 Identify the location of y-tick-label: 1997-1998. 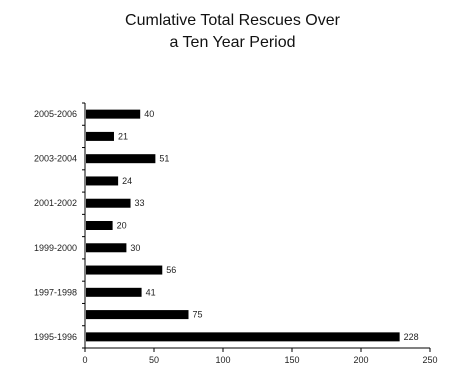
(55, 292).